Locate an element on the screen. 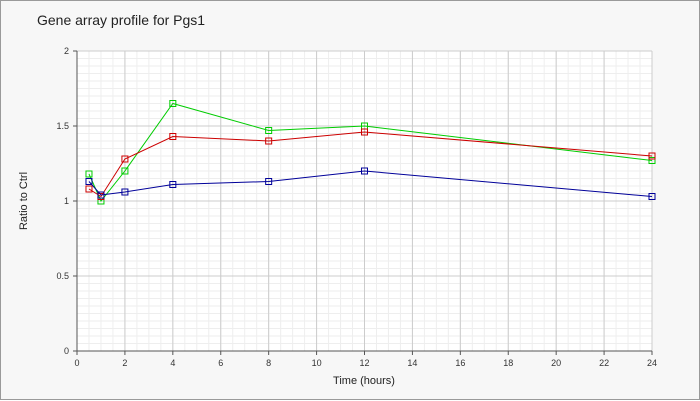 This screenshot has width=700, height=401. x-tick-label: 22 is located at coordinates (604, 363).